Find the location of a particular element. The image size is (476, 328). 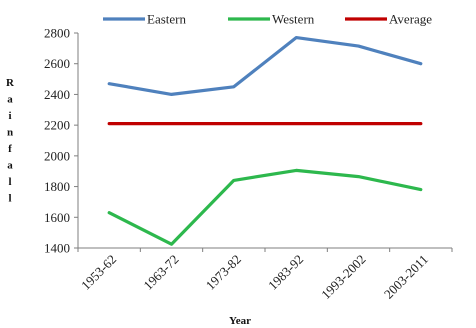

y-axis-title-letter: f is located at coordinates (10, 149).